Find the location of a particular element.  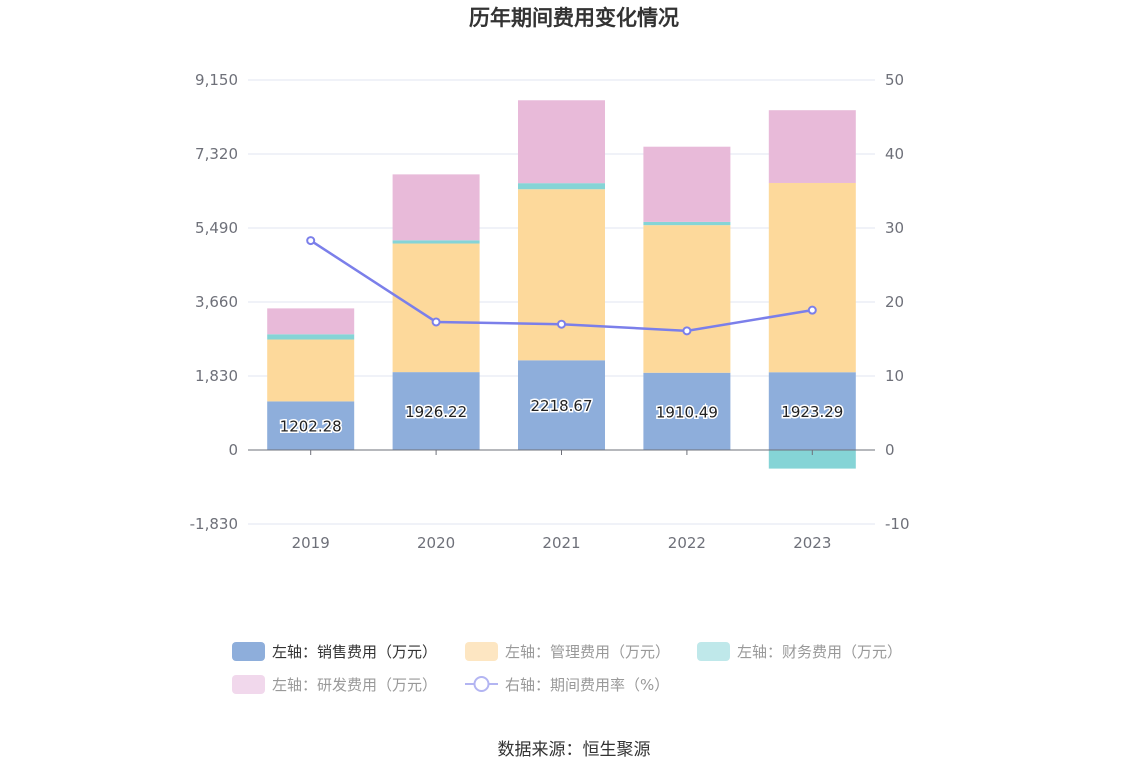

bar-data-label: 1926.22 is located at coordinates (436, 412).